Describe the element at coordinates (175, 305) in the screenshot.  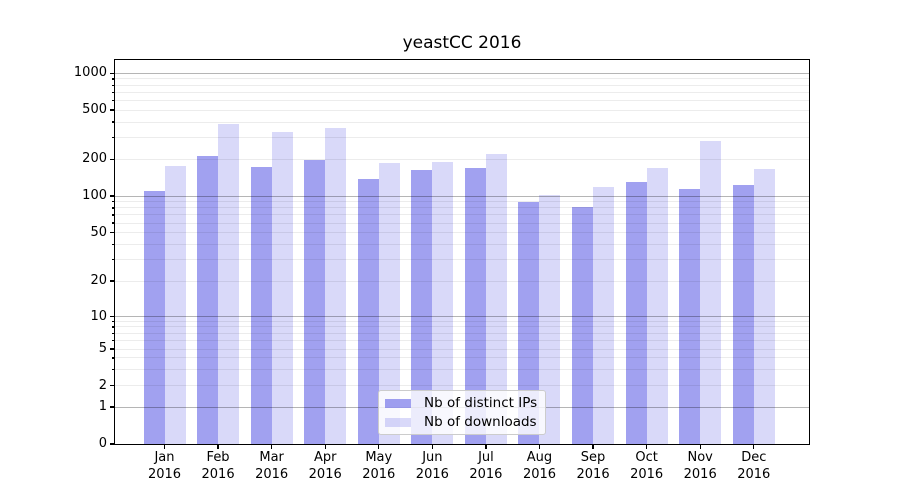
I see `bar-downloads-jan` at that location.